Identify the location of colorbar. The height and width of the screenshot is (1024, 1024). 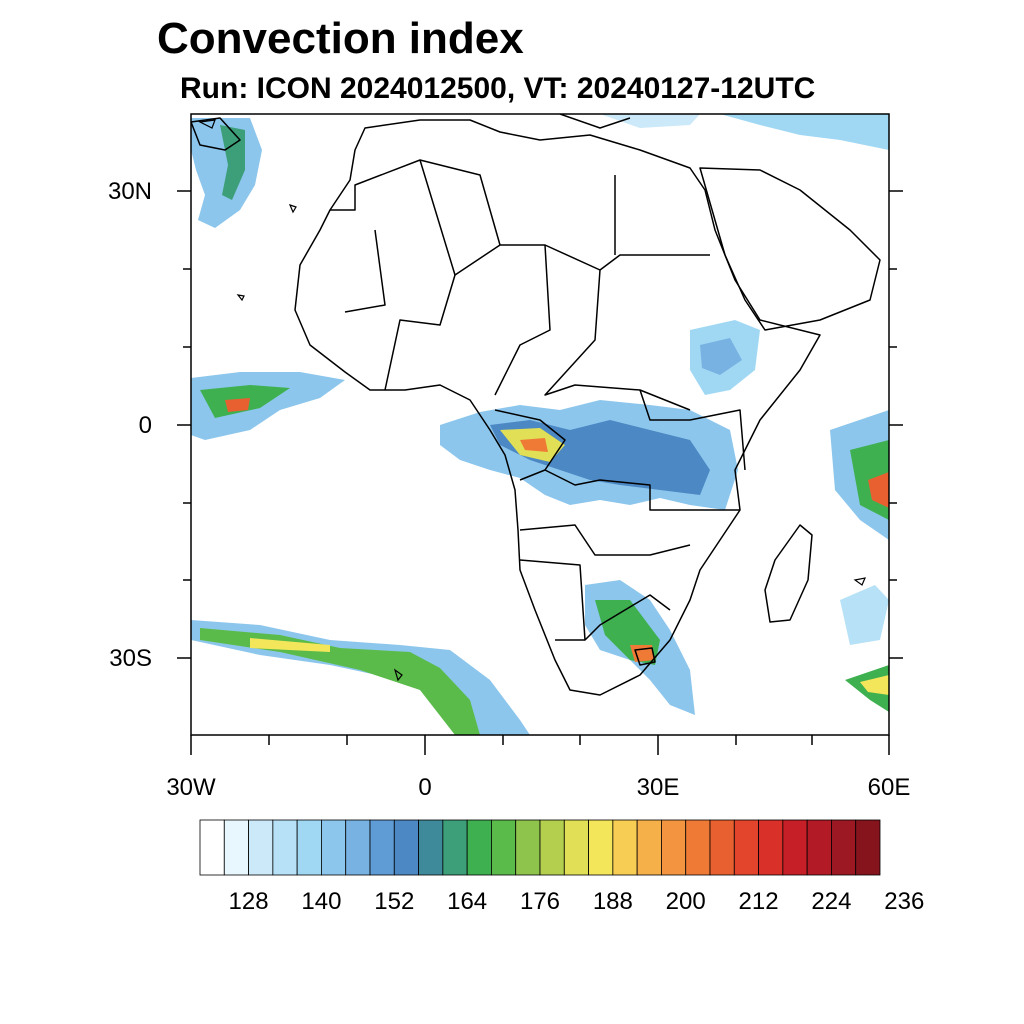
(540, 847).